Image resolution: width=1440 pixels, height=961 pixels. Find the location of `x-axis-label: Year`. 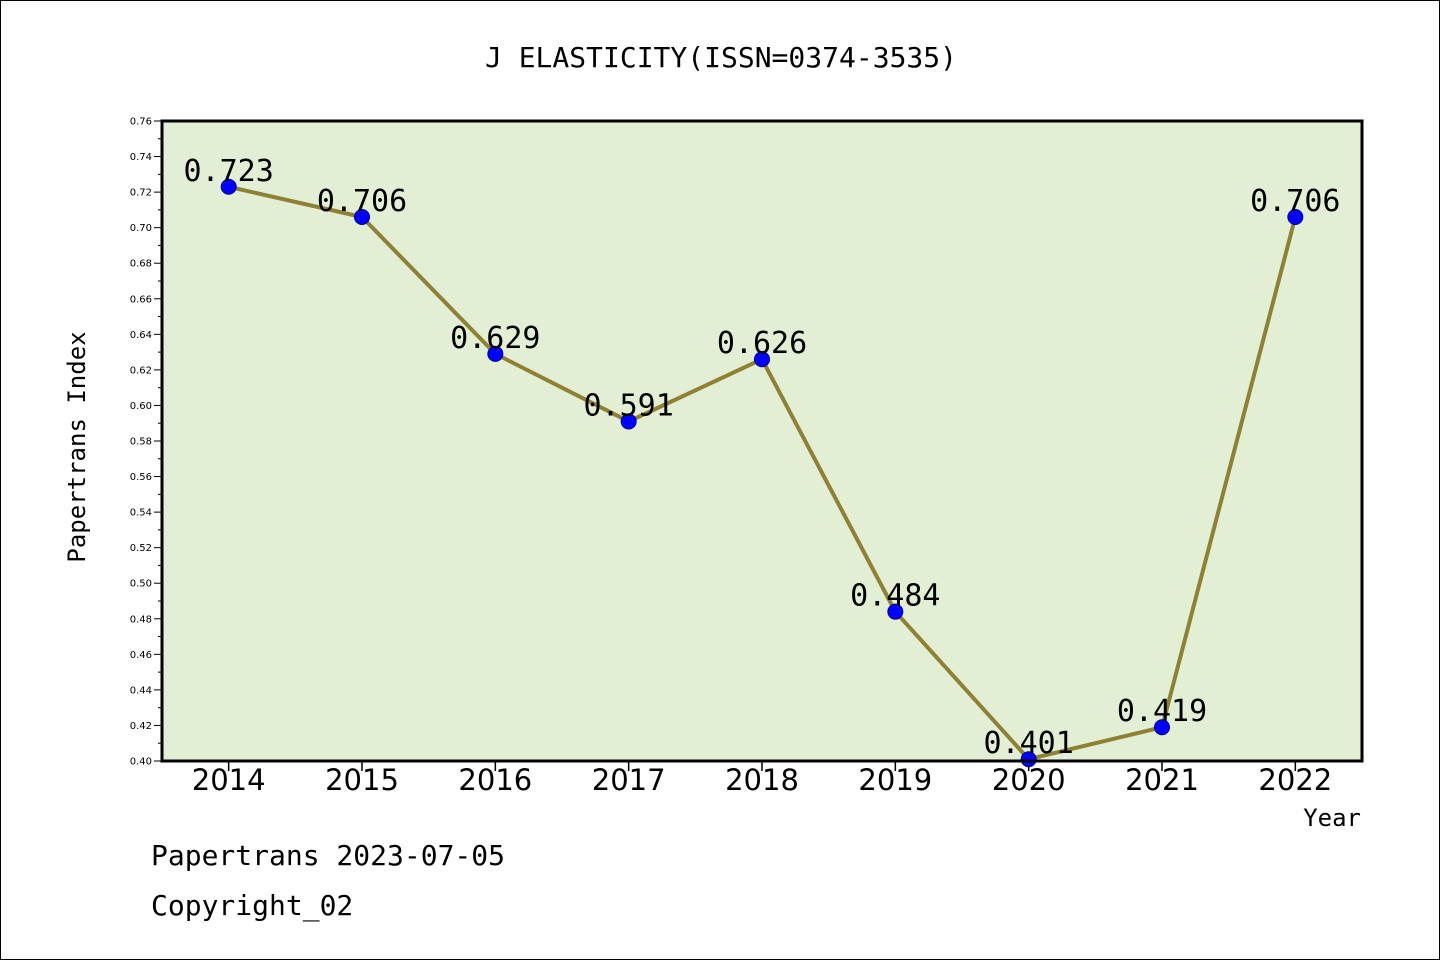

x-axis-label: Year is located at coordinates (1332, 818).